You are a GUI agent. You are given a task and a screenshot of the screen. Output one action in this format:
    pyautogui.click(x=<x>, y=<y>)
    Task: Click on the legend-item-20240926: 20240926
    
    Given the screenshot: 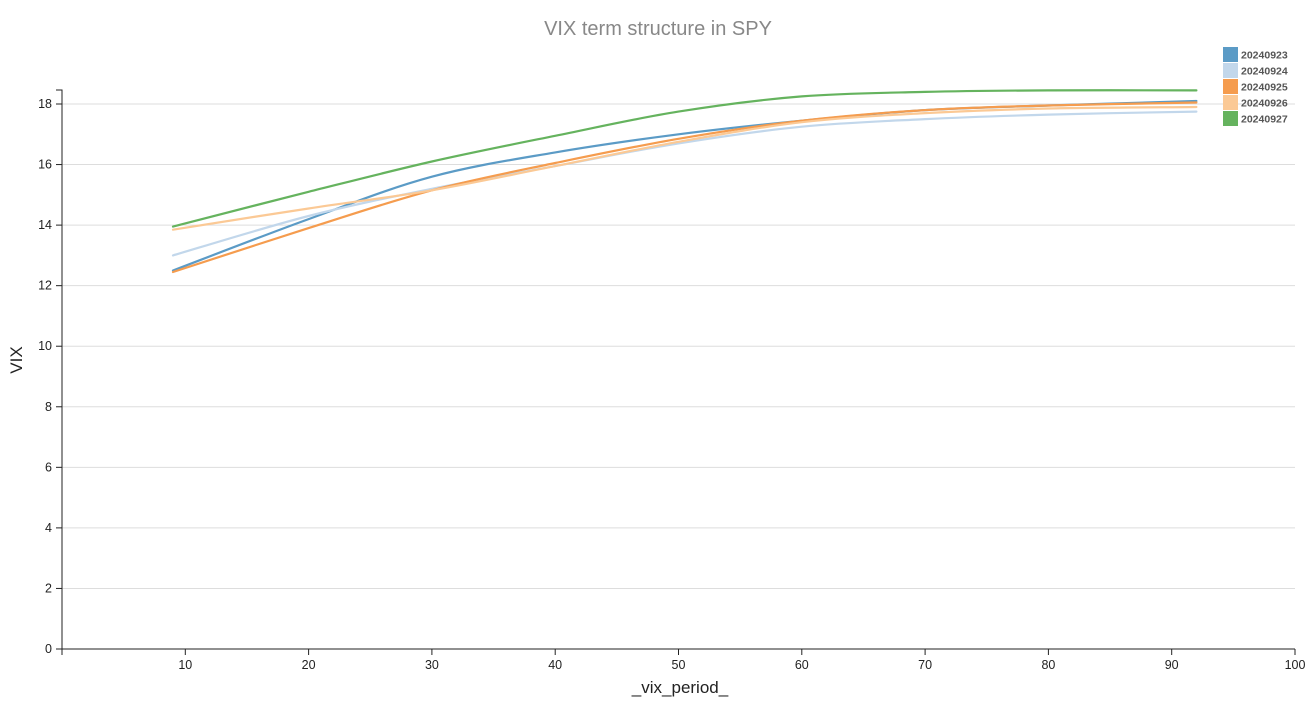 What is the action you would take?
    pyautogui.click(x=1255, y=102)
    